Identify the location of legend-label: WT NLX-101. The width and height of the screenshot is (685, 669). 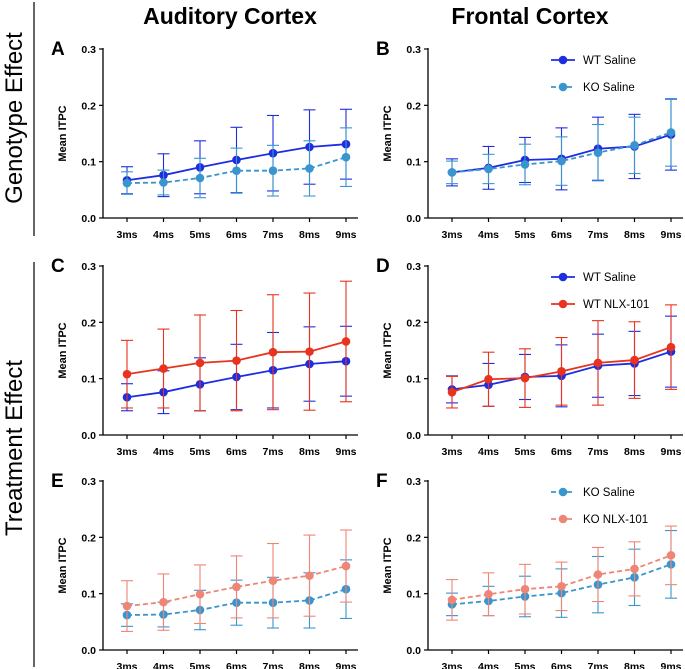
(616, 305).